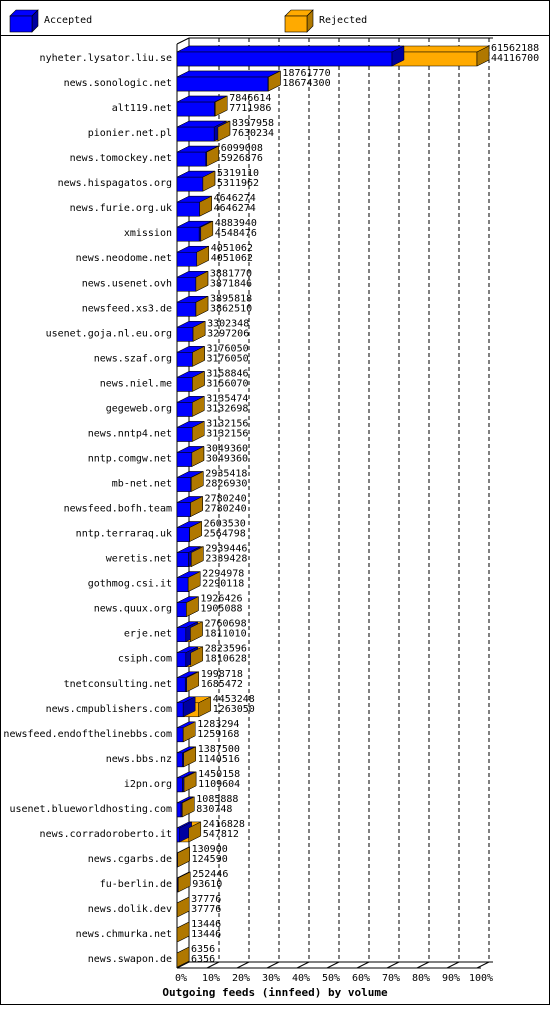 Image resolution: width=550 pixels, height=1009 pixels. What do you see at coordinates (142, 484) in the screenshot?
I see `y-tick-label: mb-net.net` at bounding box center [142, 484].